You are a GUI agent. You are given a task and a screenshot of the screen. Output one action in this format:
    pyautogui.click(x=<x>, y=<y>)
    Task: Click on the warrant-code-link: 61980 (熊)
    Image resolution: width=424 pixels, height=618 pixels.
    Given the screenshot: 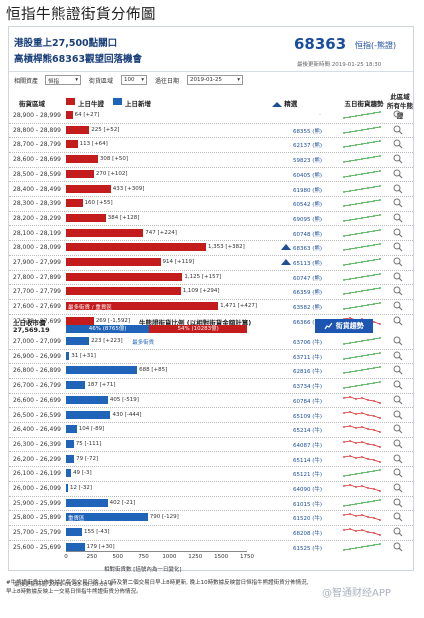 What is the action you would take?
    pyautogui.click(x=308, y=190)
    